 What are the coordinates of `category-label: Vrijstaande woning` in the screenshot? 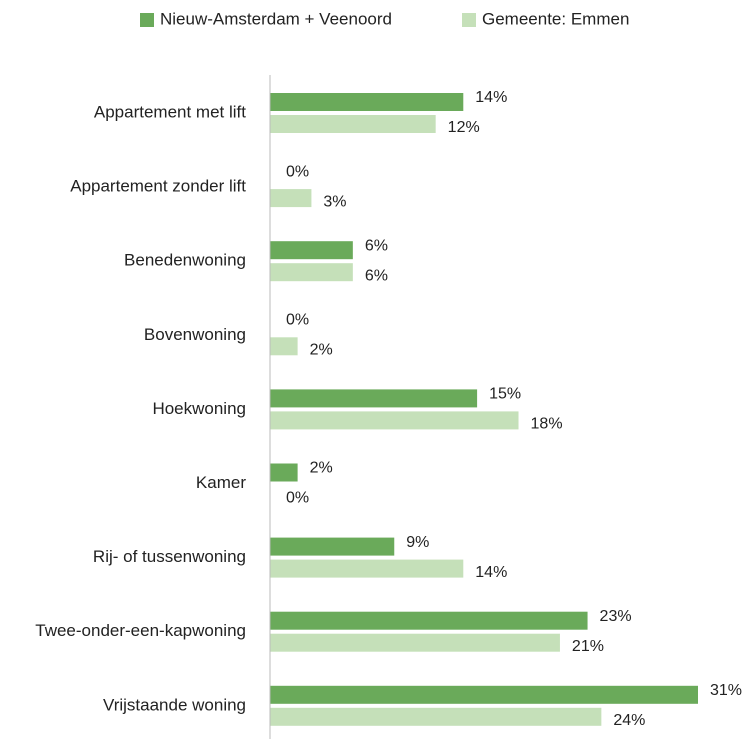 It's located at (174, 704).